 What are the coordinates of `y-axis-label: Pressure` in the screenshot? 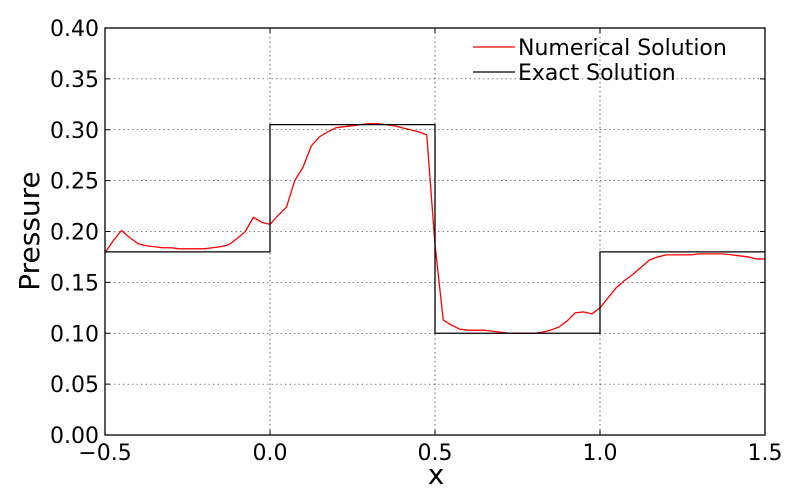 It's located at (29, 231).